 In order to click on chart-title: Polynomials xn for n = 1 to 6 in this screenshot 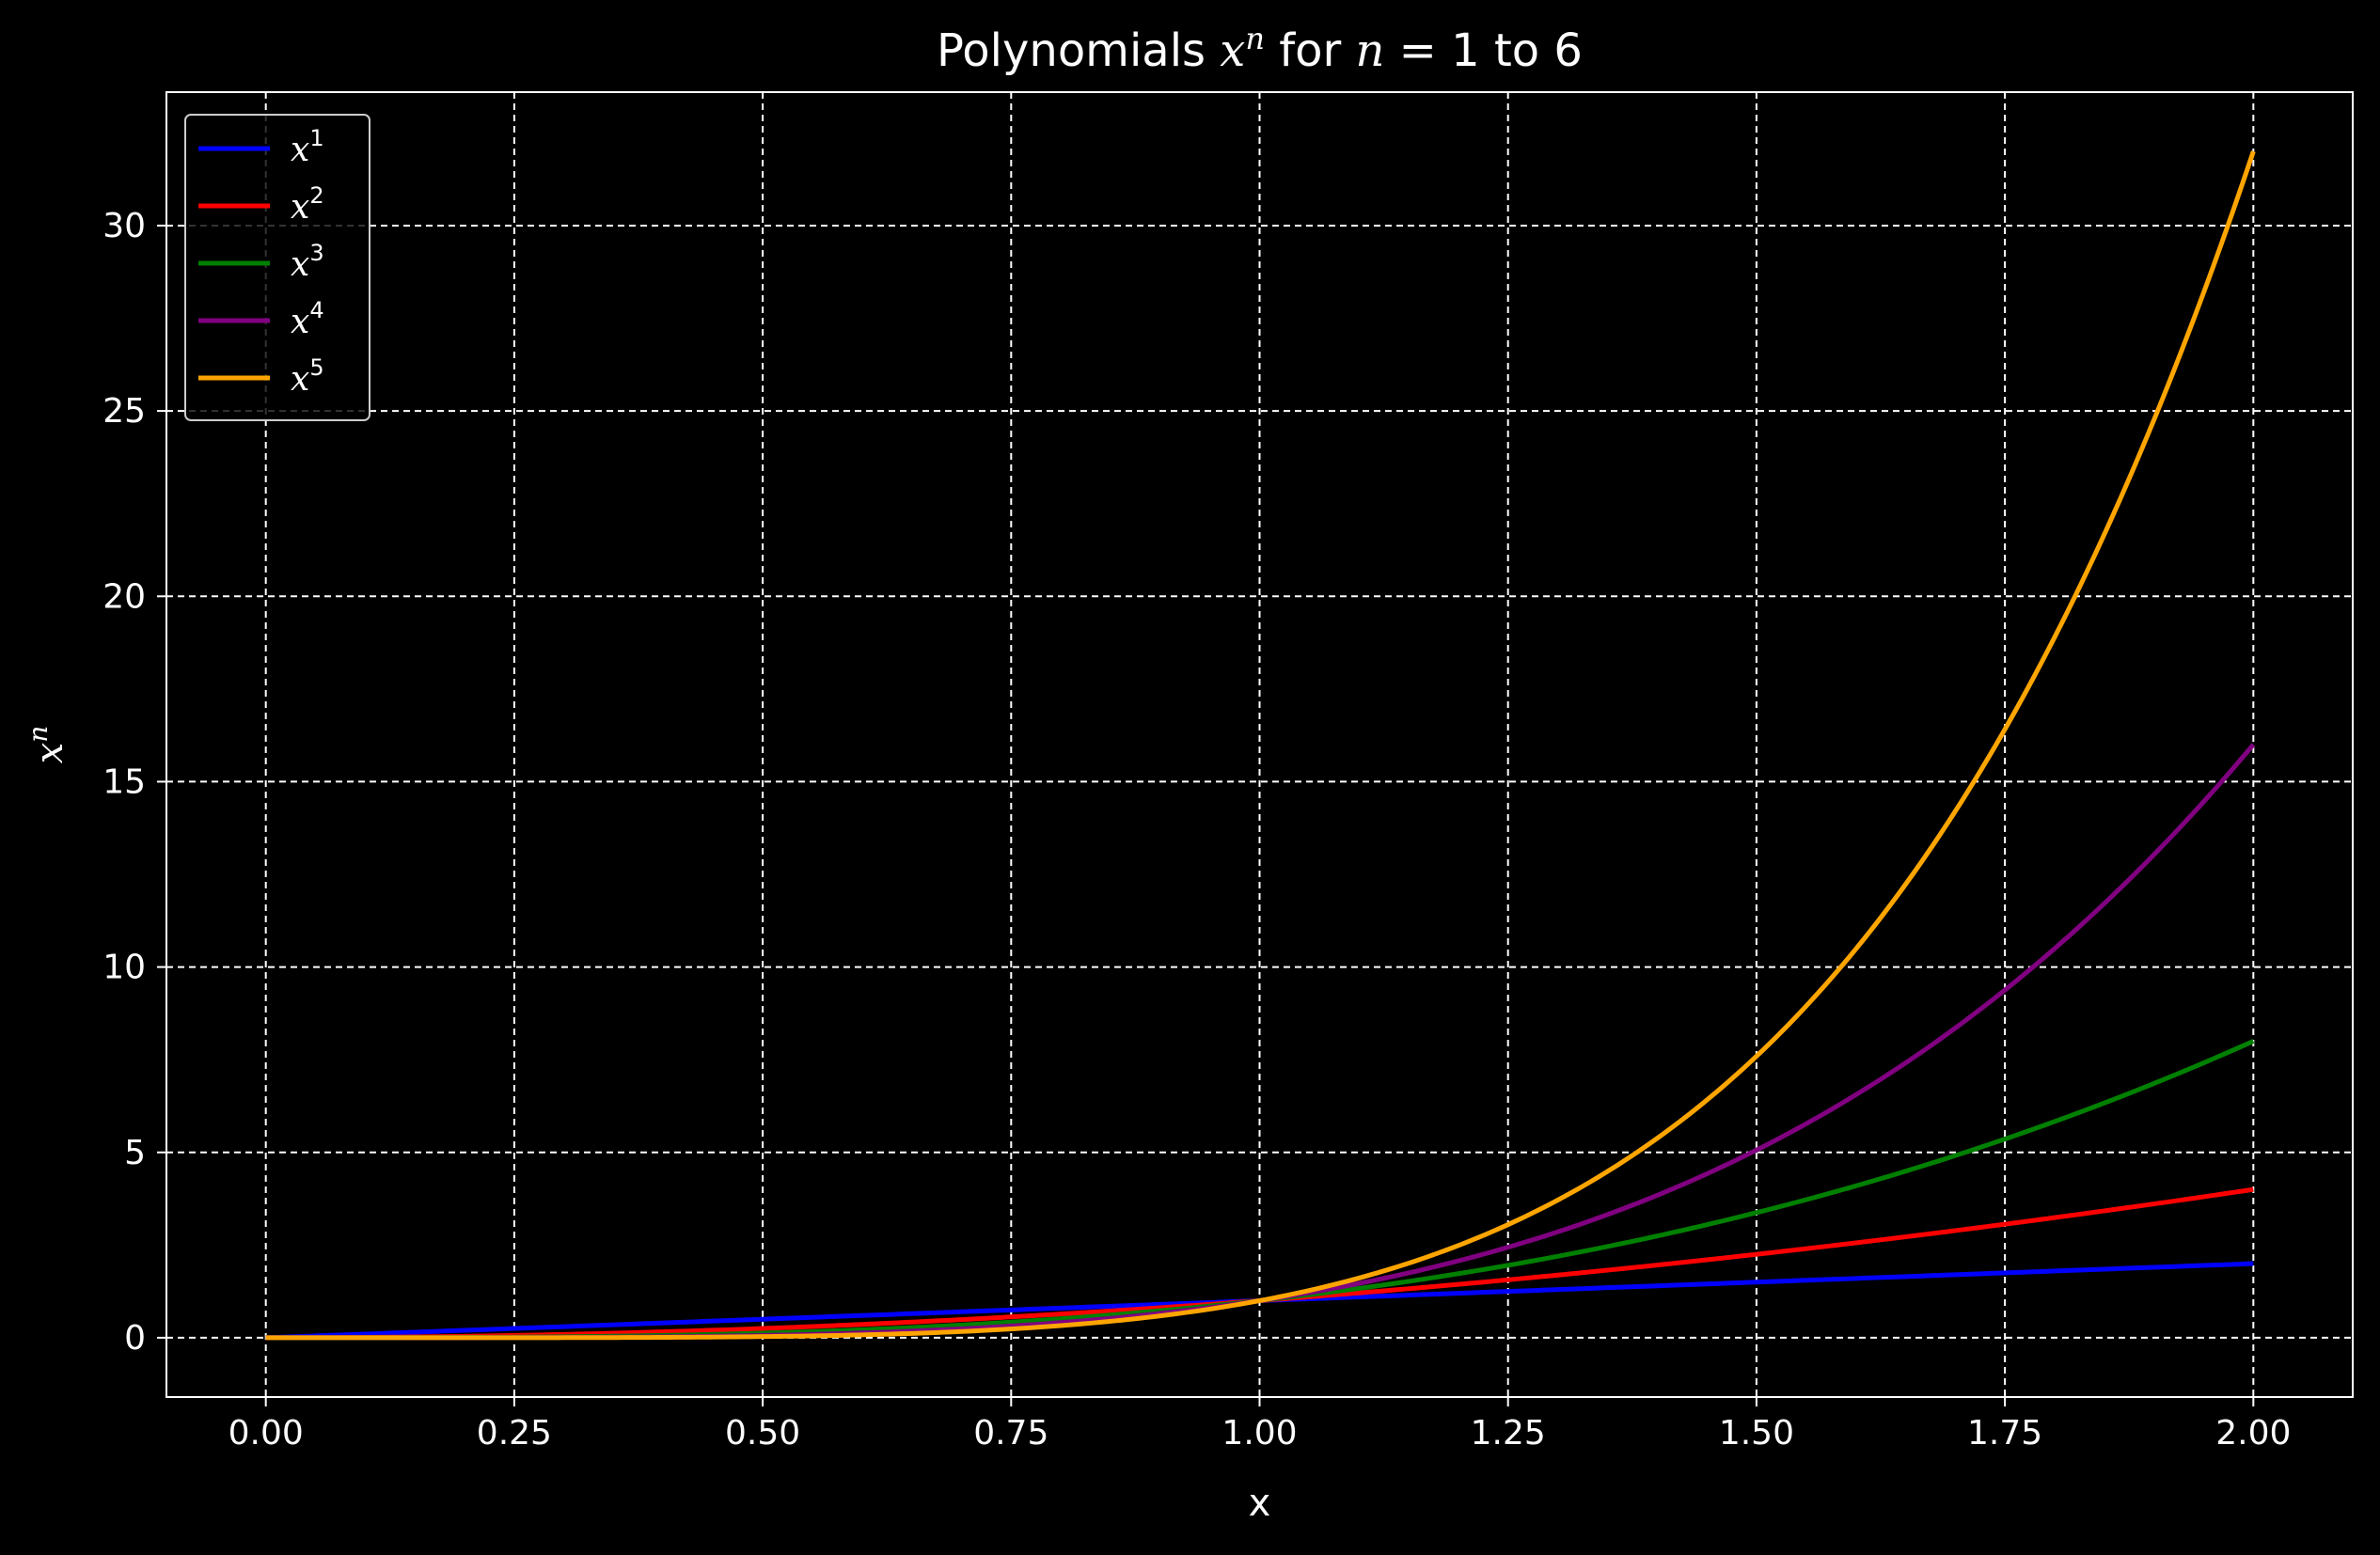, I will do `click(1260, 49)`.